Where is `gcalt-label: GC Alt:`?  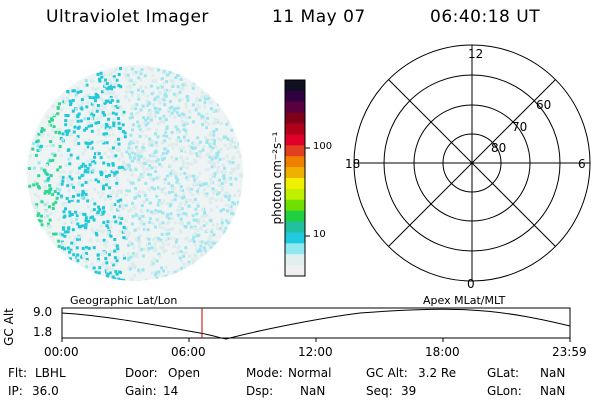
gcalt-label: GC Alt: is located at coordinates (387, 373).